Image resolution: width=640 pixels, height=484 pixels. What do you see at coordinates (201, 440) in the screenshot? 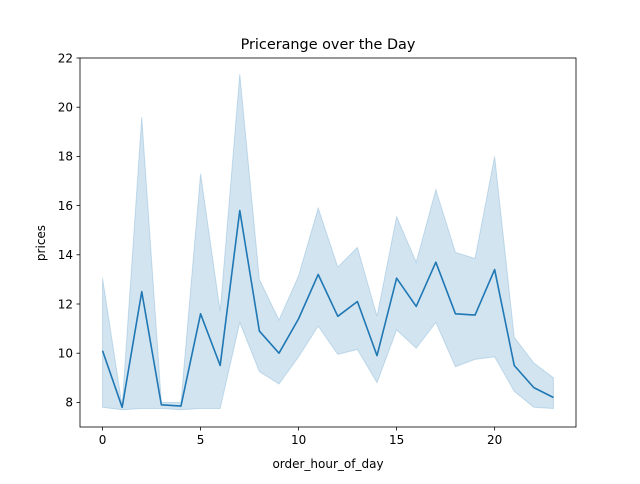
I see `x-tick-label: 5` at bounding box center [201, 440].